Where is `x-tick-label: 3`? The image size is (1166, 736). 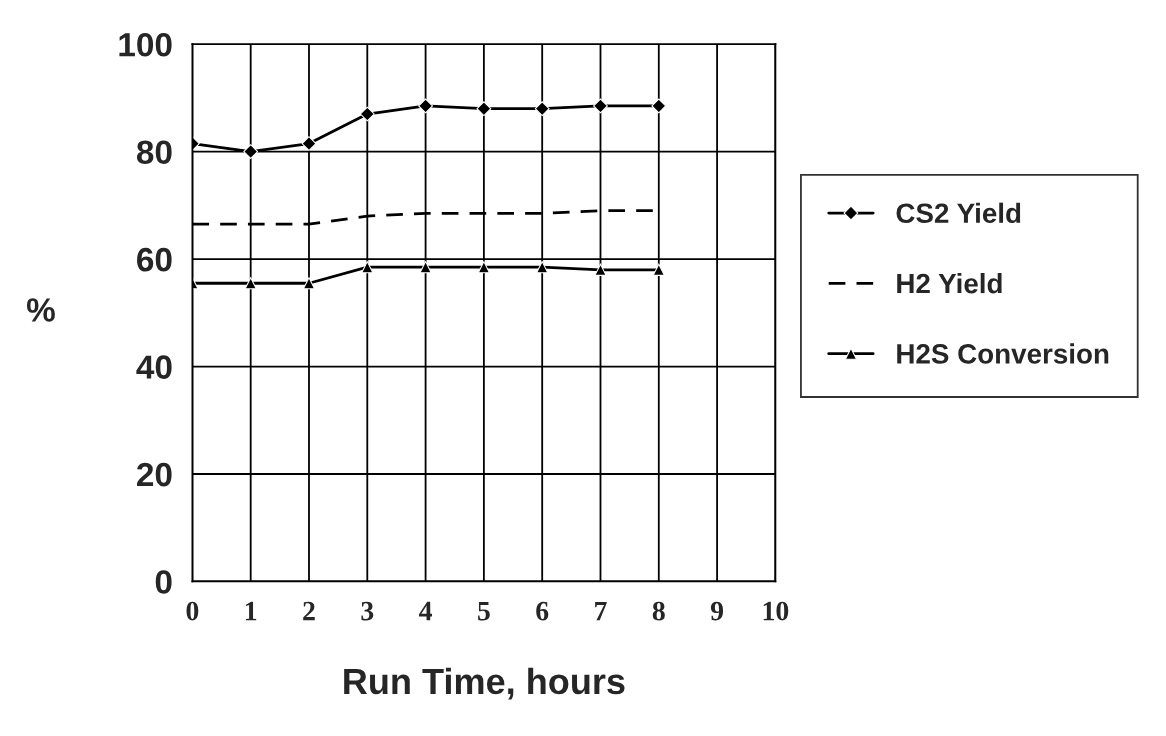 x-tick-label: 3 is located at coordinates (367, 611).